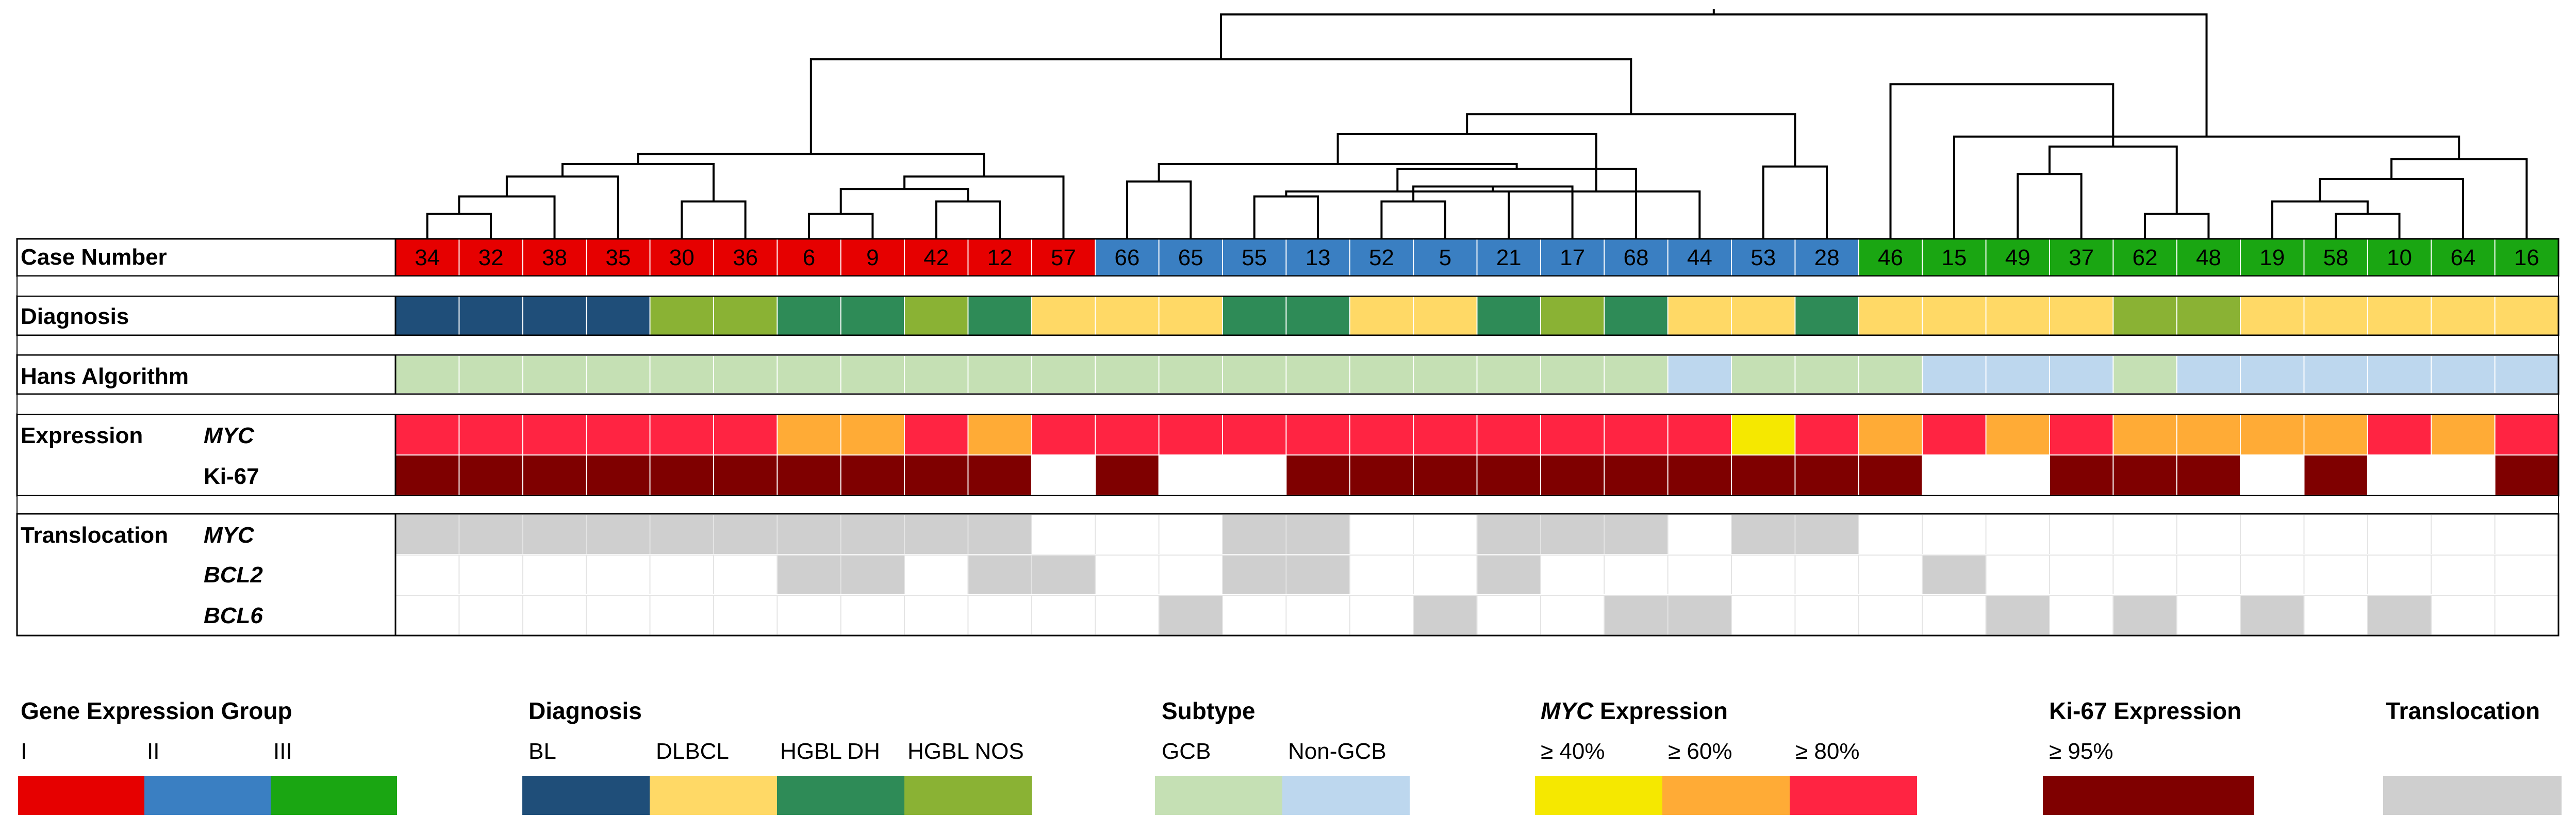 The image size is (2576, 830). I want to click on row-label-expression: Expression, so click(82, 435).